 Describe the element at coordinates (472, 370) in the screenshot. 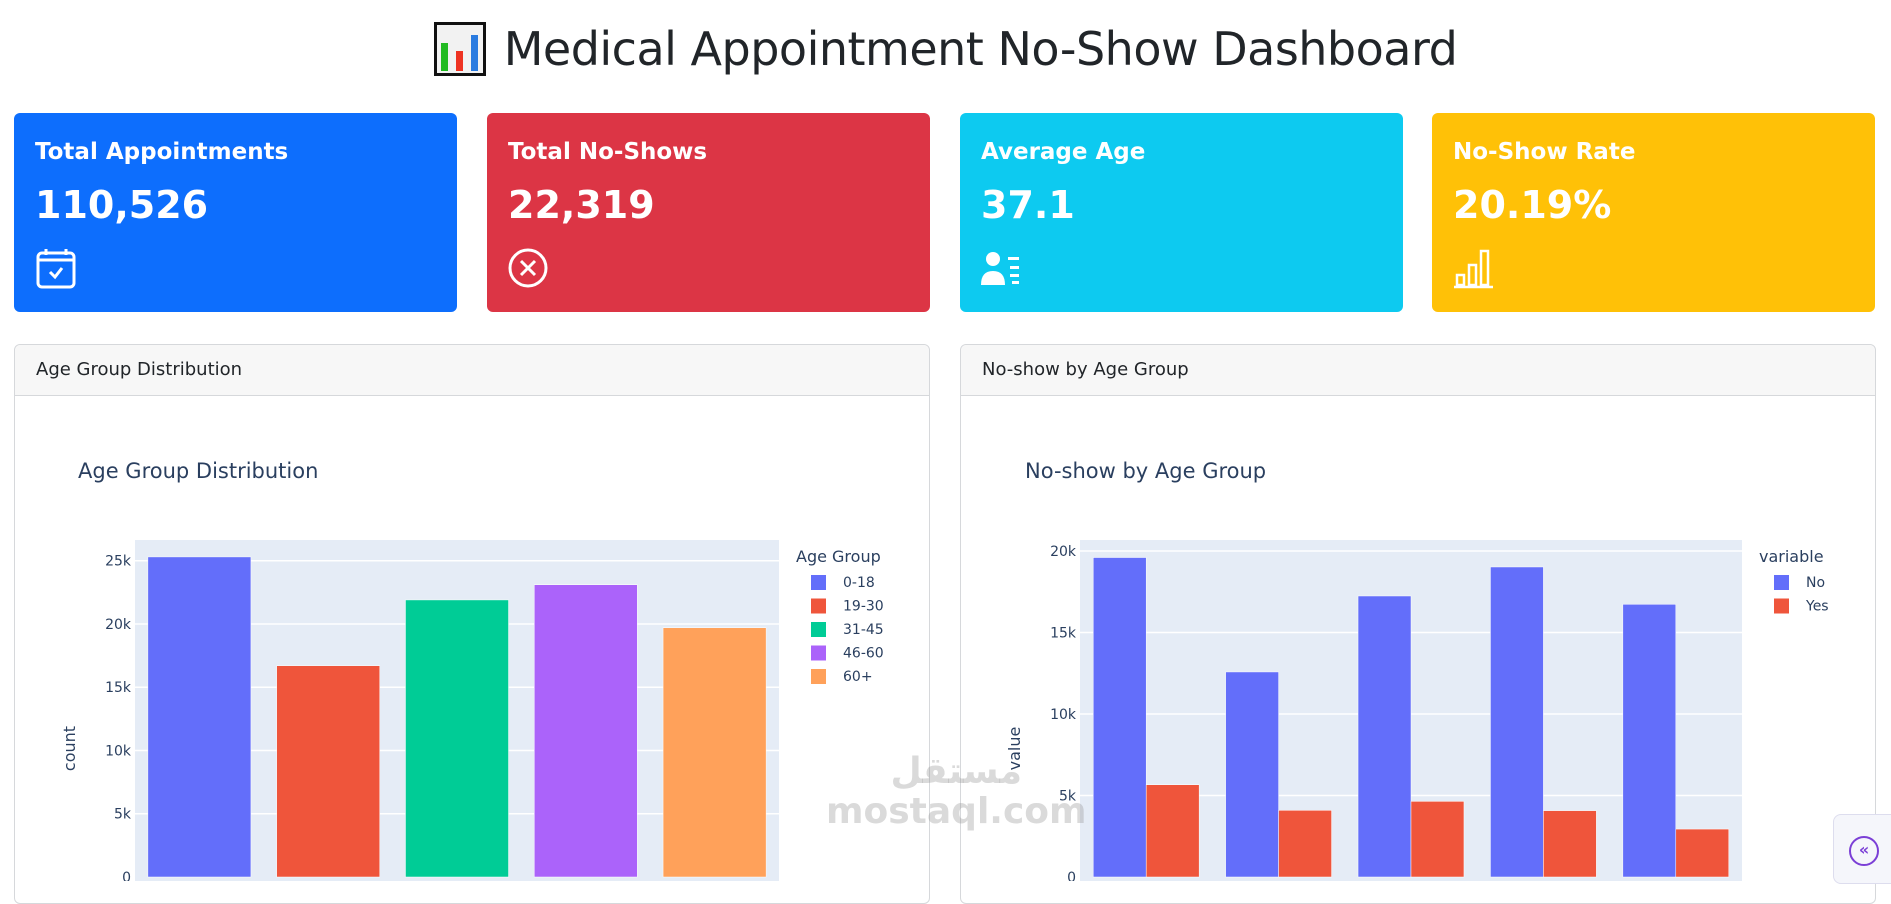

I see `panel-header: Age Group Distribution` at that location.